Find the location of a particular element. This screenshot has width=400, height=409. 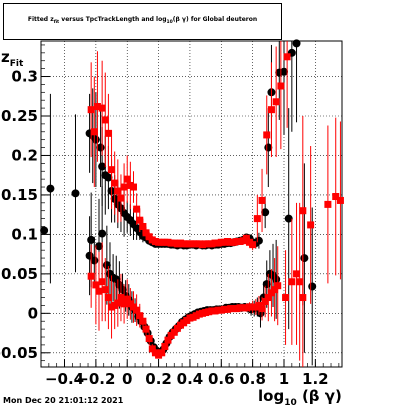

x-tick-label: −0.4 is located at coordinates (64, 379).